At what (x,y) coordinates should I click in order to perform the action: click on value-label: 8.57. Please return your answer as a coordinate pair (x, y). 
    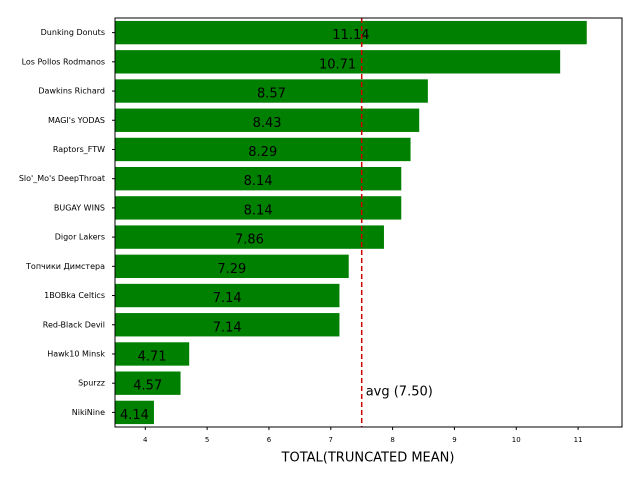
    Looking at the image, I should click on (271, 94).